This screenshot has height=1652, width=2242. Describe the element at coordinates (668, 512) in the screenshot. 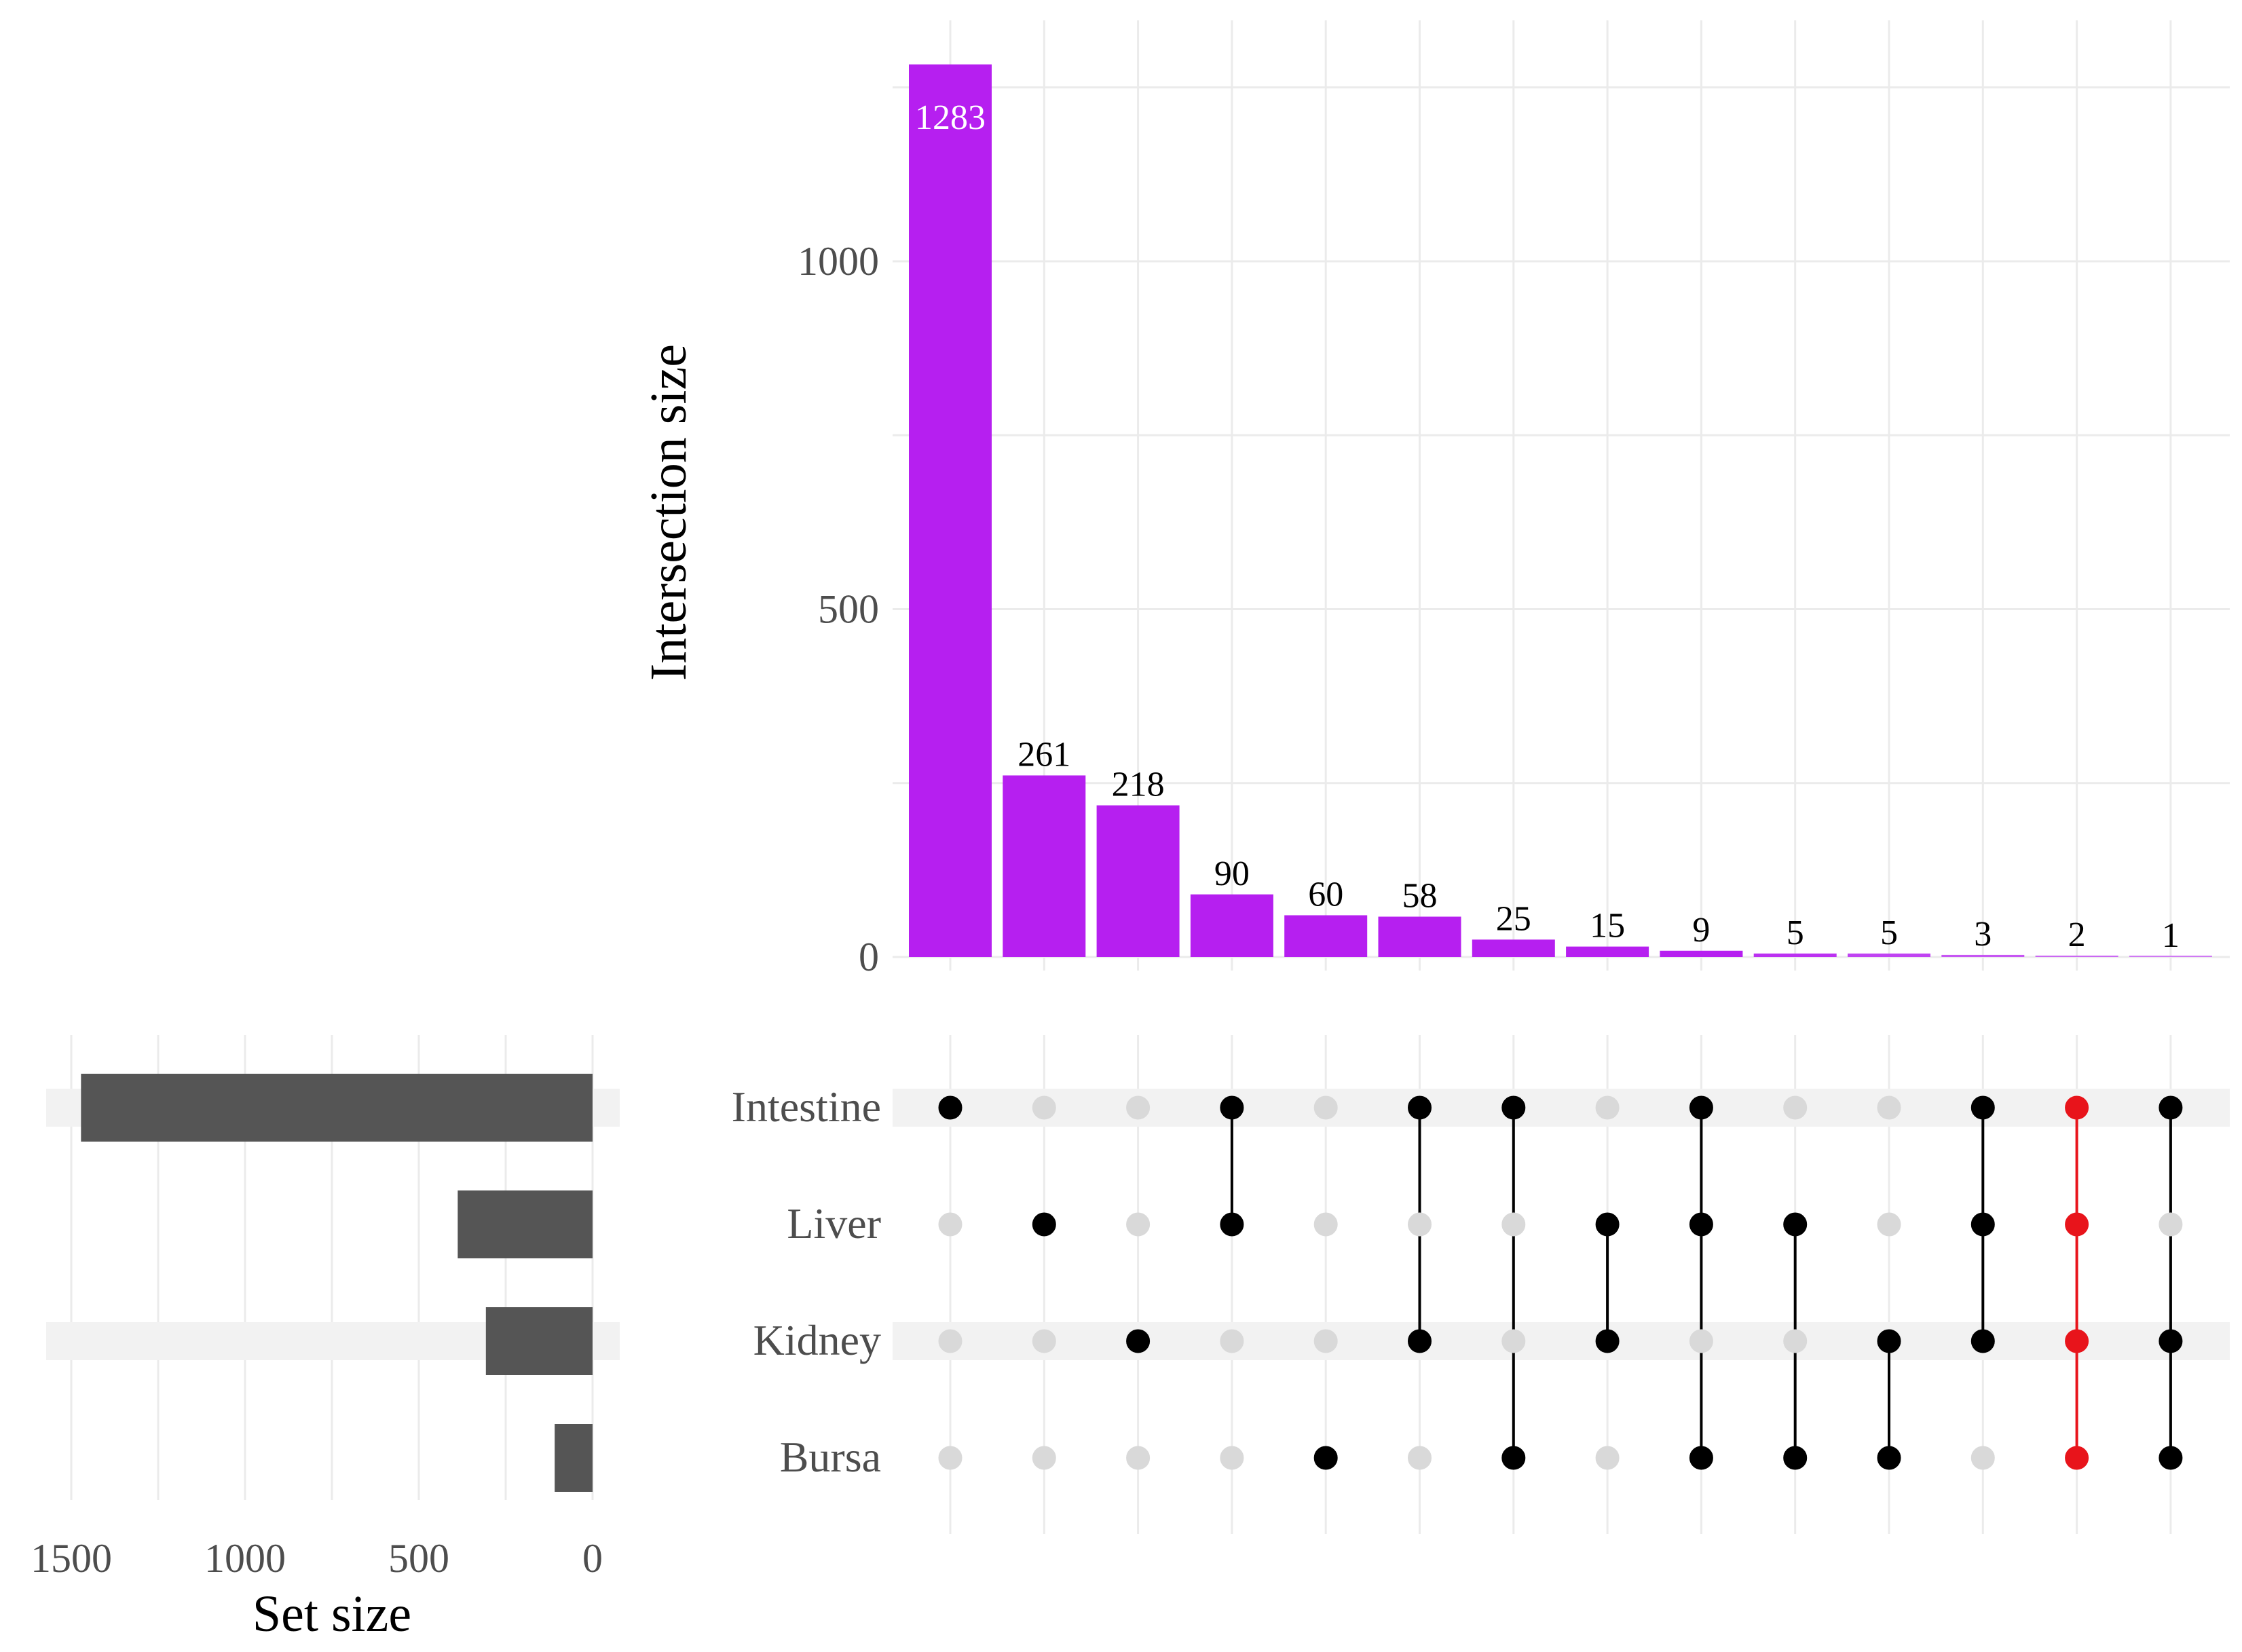

I see `y-axis-title: Intersection size` at that location.